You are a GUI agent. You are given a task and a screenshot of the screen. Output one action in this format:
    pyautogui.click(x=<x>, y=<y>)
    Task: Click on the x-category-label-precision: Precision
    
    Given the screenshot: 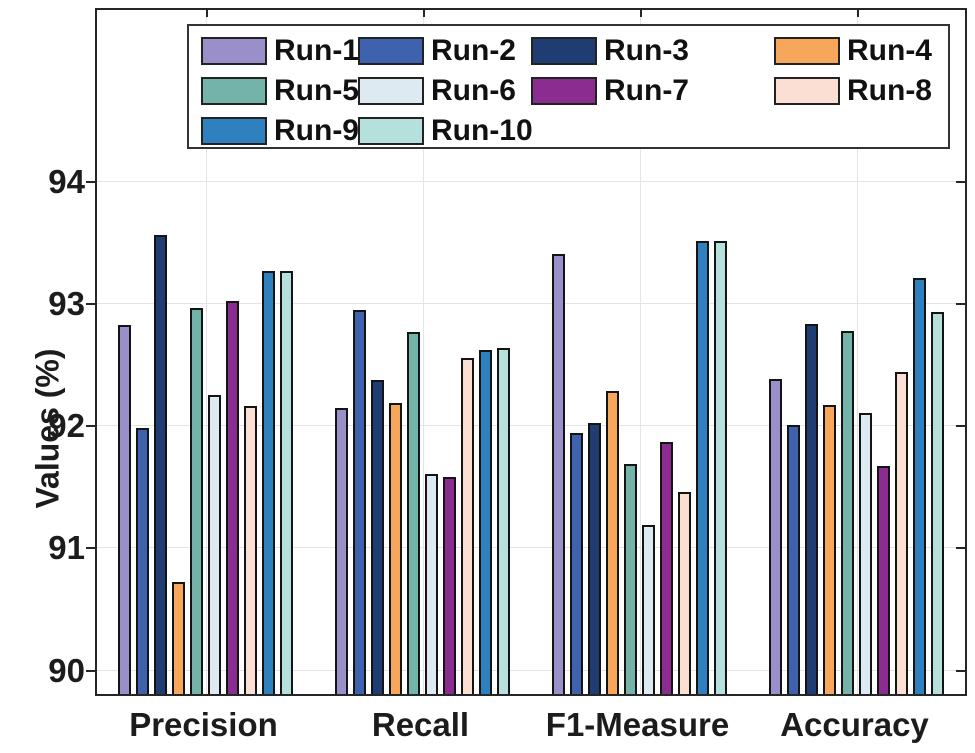 What is the action you would take?
    pyautogui.click(x=203, y=724)
    